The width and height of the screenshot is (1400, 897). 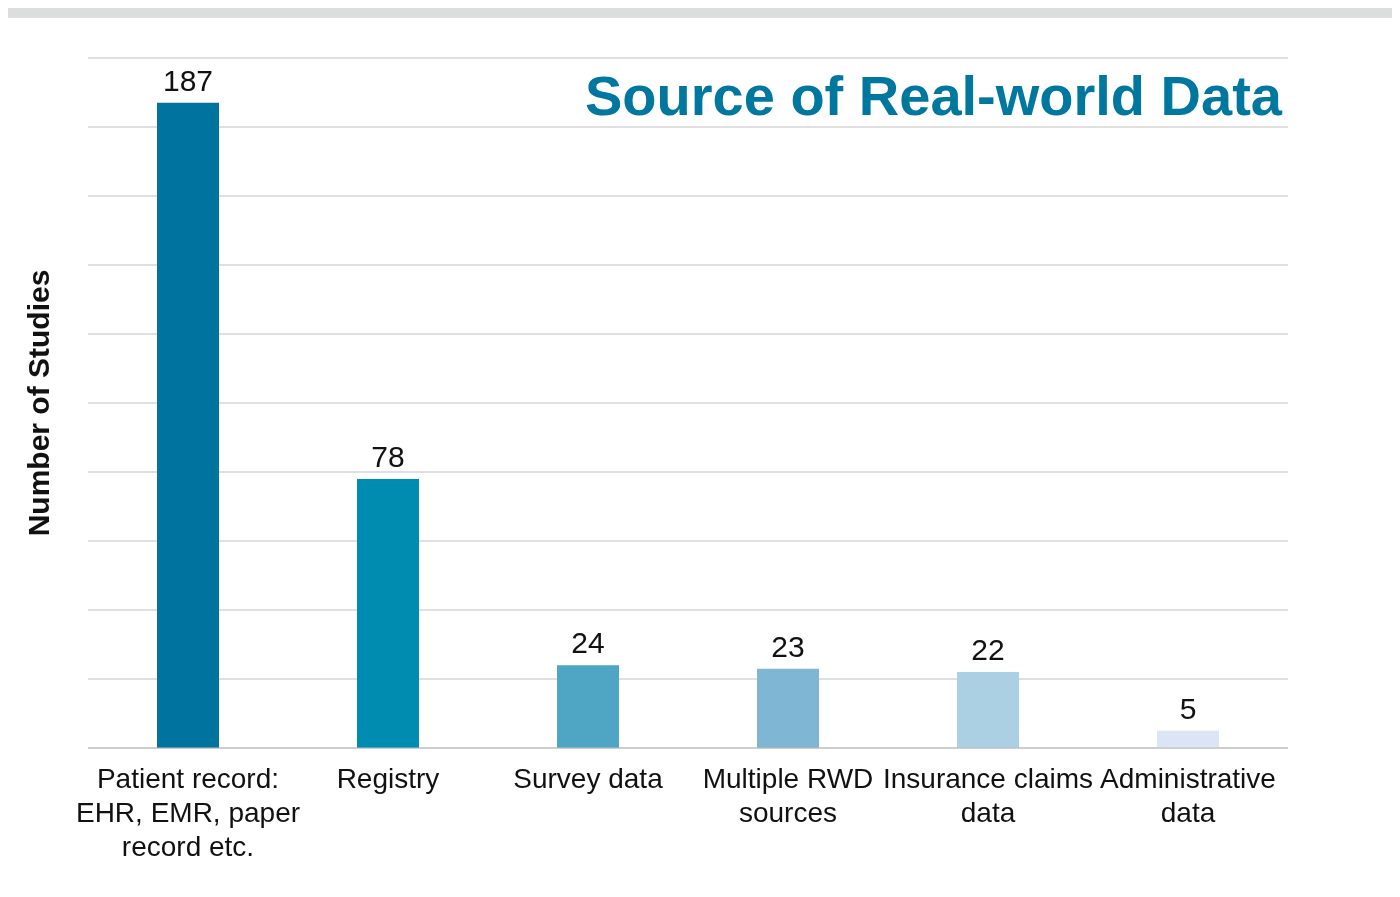 I want to click on data-label: 22, so click(x=988, y=650).